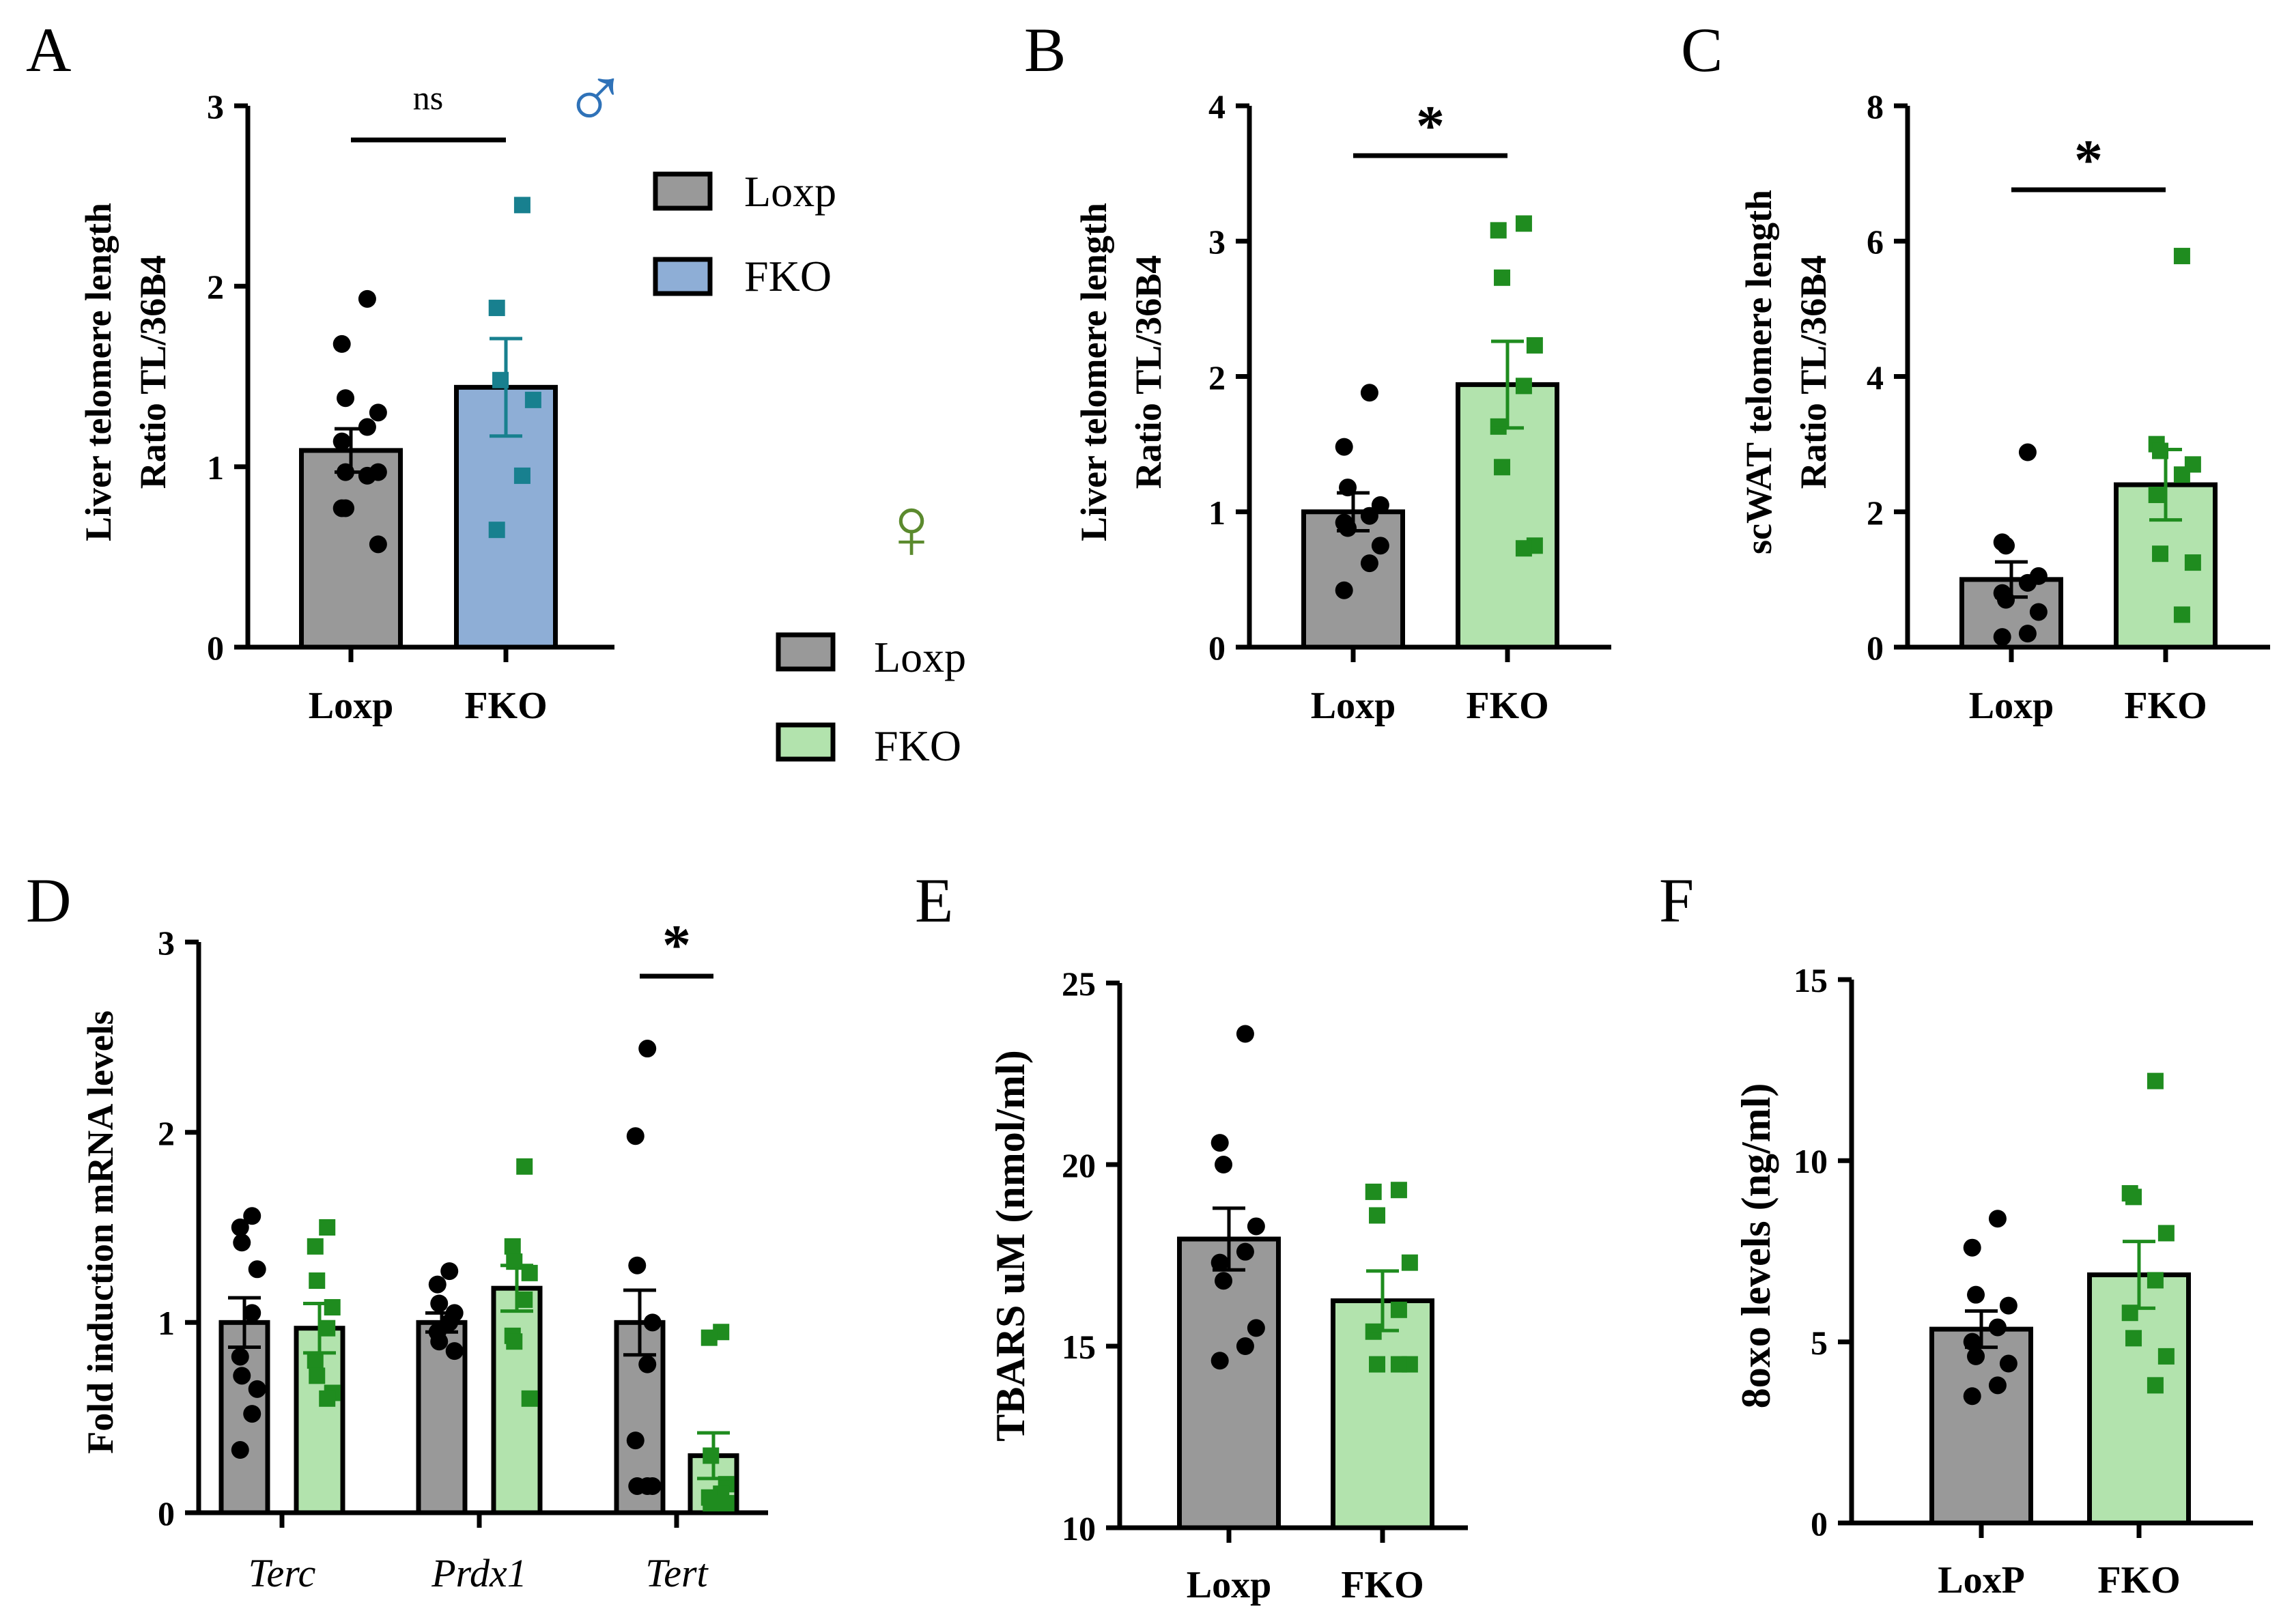 The image size is (2294, 1624). I want to click on significance-label: *, so click(676, 945).